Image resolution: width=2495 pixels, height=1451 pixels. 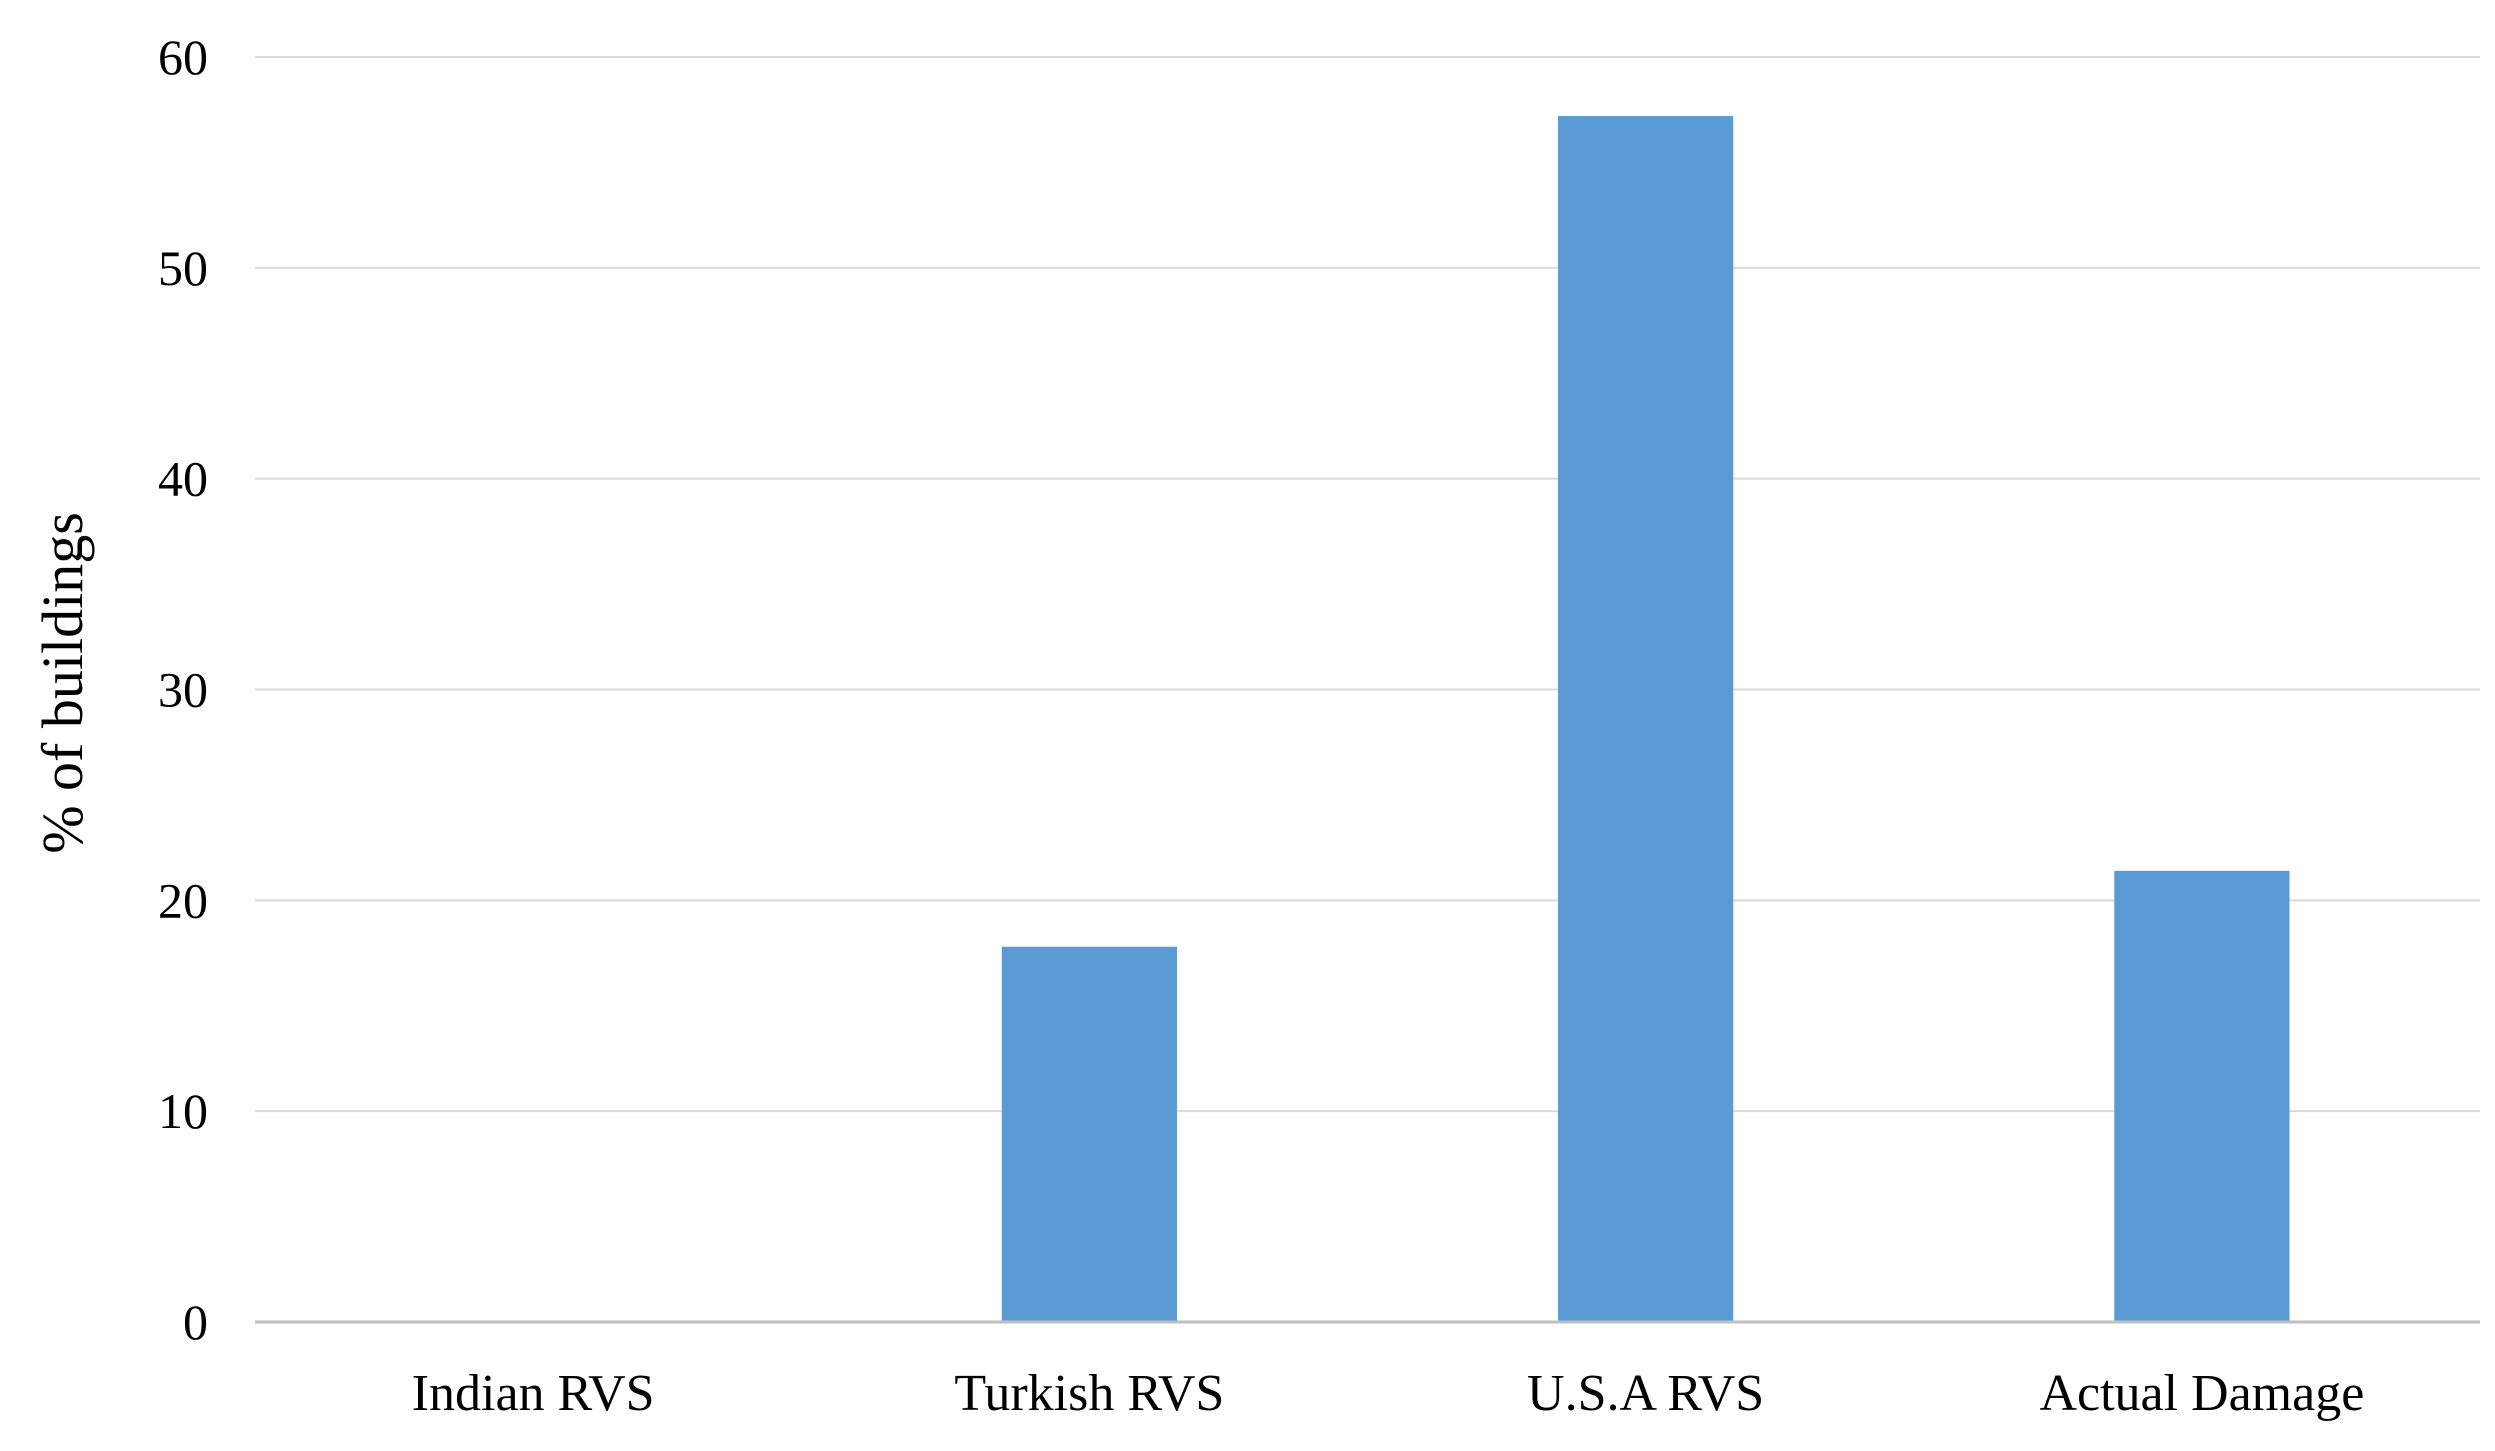 What do you see at coordinates (195, 1322) in the screenshot?
I see `y-tick-label: 0` at bounding box center [195, 1322].